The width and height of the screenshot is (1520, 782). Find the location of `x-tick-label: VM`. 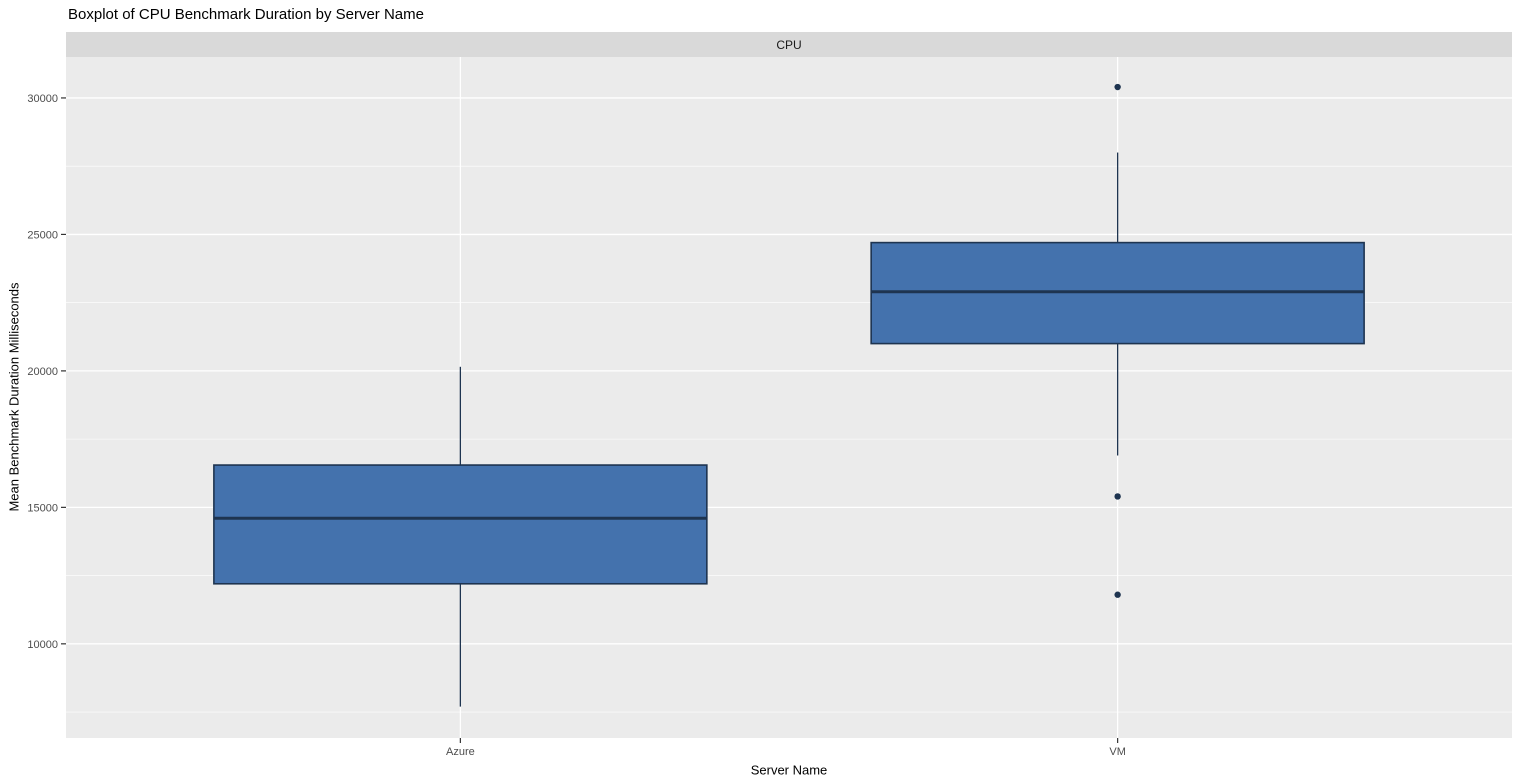

x-tick-label: VM is located at coordinates (1117, 752).